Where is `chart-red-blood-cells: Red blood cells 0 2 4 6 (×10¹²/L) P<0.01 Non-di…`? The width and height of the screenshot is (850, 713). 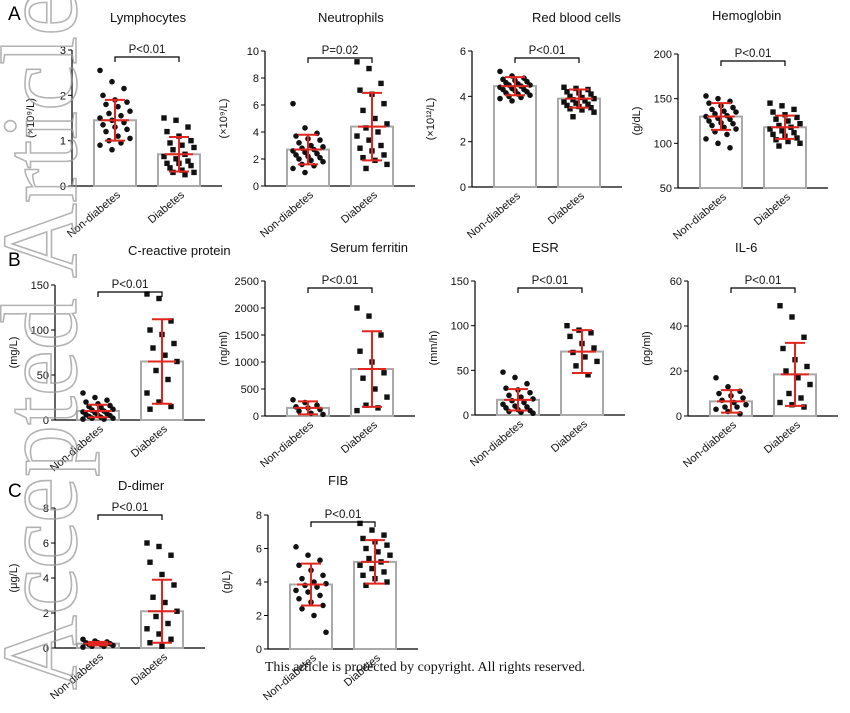
chart-red-blood-cells: Red blood cells 0 2 4 6 (×10¹²/L) P<0.01 Non-di… is located at coordinates (523, 125).